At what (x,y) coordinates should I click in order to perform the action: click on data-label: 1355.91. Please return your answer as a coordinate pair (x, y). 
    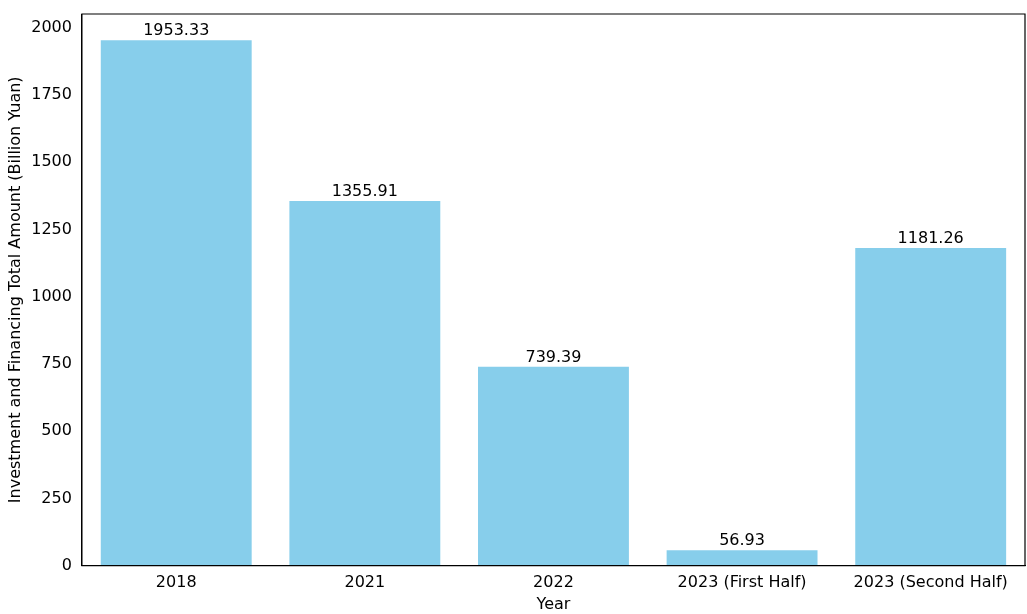
    Looking at the image, I should click on (364, 191).